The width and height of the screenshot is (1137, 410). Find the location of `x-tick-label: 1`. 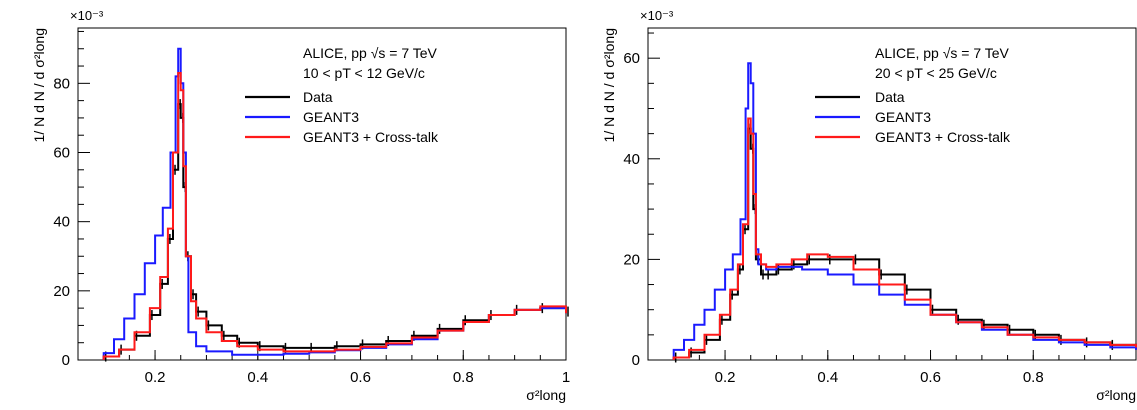

x-tick-label: 1 is located at coordinates (566, 377).